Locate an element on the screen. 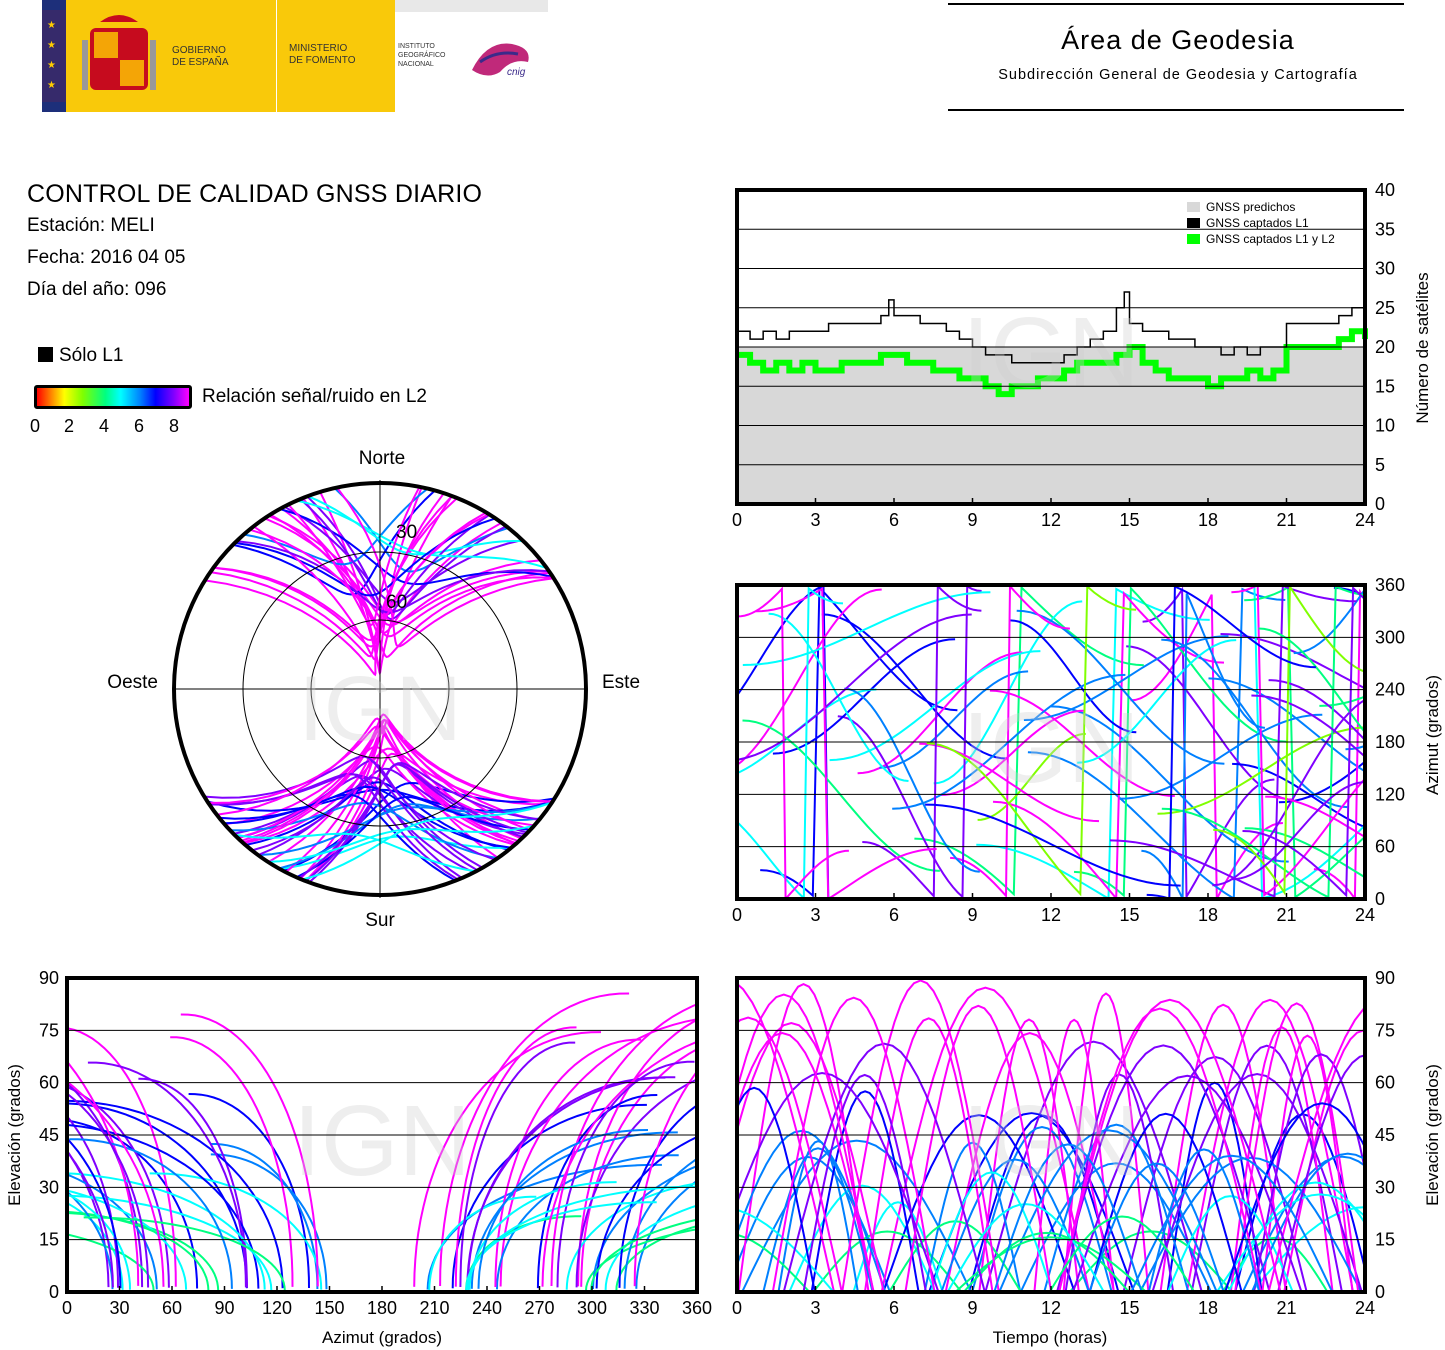 This screenshot has height=1350, width=1445. ministry-label-2: DE FOMENTO is located at coordinates (322, 60).